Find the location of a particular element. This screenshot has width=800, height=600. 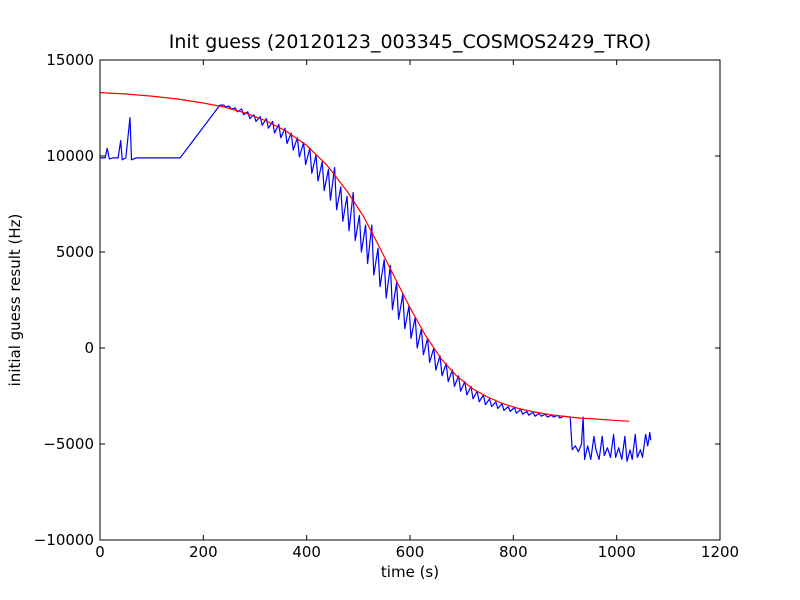

y-axis-label: initial guess result (Hz) is located at coordinates (15, 300).